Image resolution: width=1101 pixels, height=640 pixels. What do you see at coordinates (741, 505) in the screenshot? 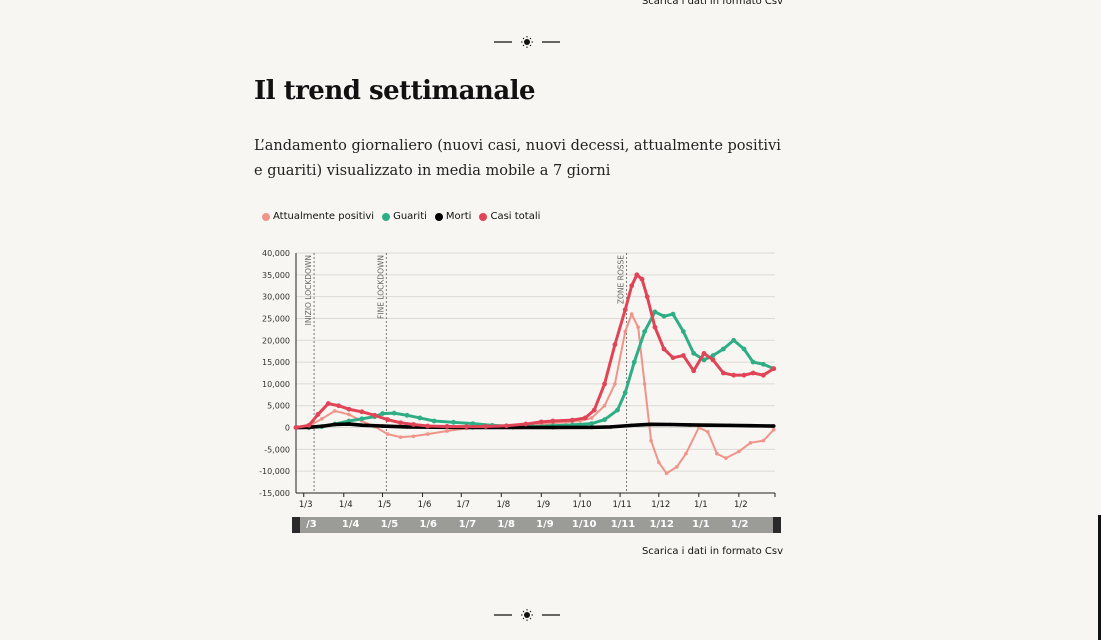
I see `x-tick-label: 1/2` at bounding box center [741, 505].